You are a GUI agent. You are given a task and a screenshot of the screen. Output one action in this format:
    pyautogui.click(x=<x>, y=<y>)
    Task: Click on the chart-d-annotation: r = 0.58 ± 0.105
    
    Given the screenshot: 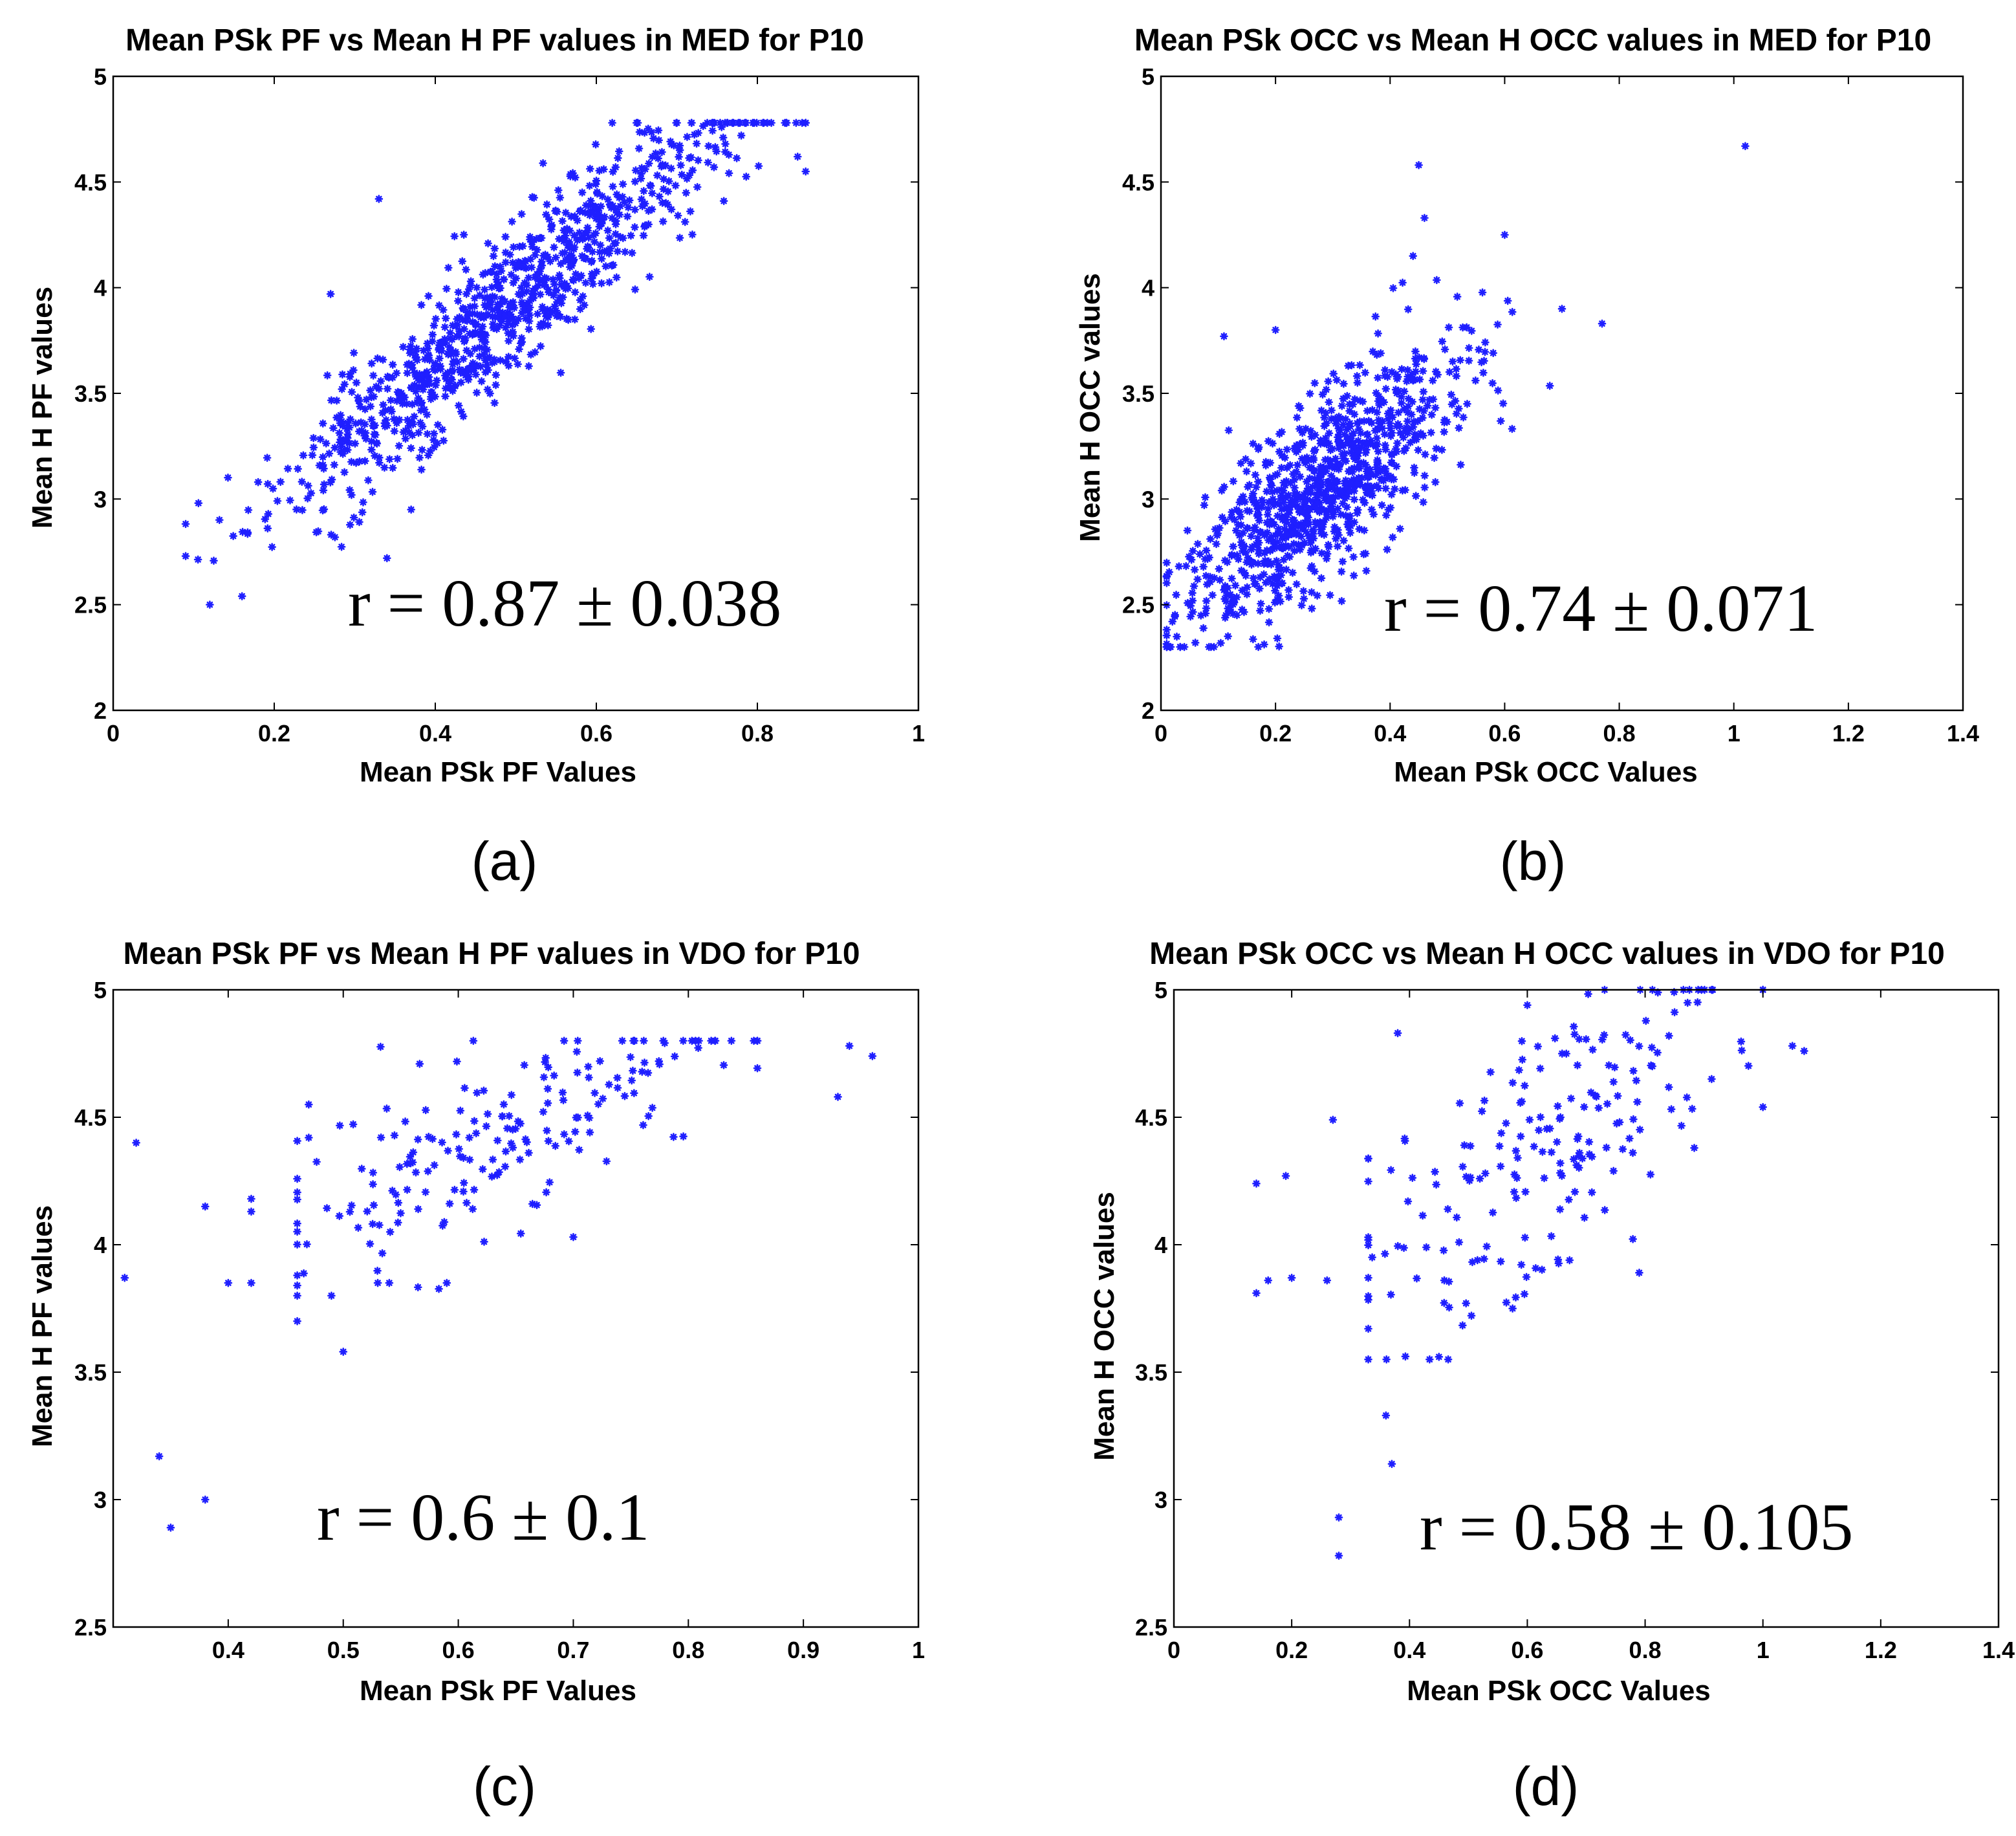 What is the action you would take?
    pyautogui.click(x=1636, y=1527)
    